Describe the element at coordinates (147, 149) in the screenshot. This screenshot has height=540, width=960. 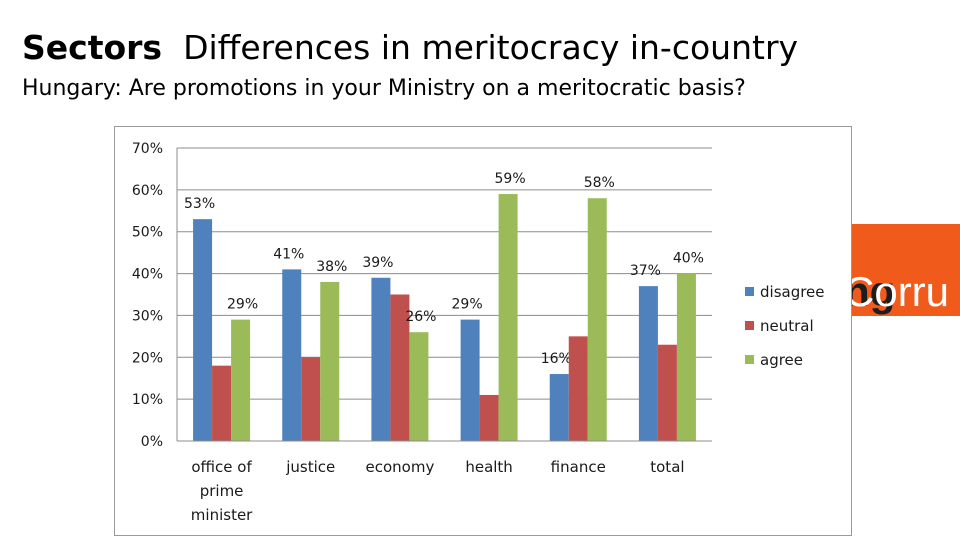
I see `y-tick-label: 70%` at that location.